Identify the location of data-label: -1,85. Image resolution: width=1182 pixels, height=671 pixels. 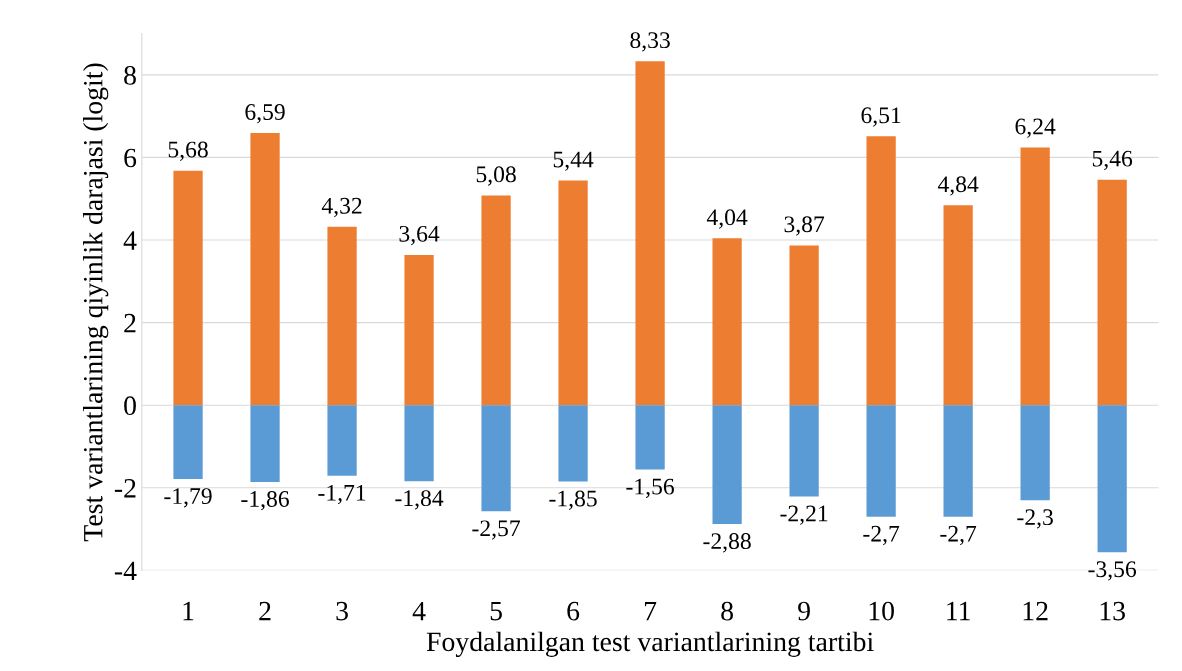
(573, 500).